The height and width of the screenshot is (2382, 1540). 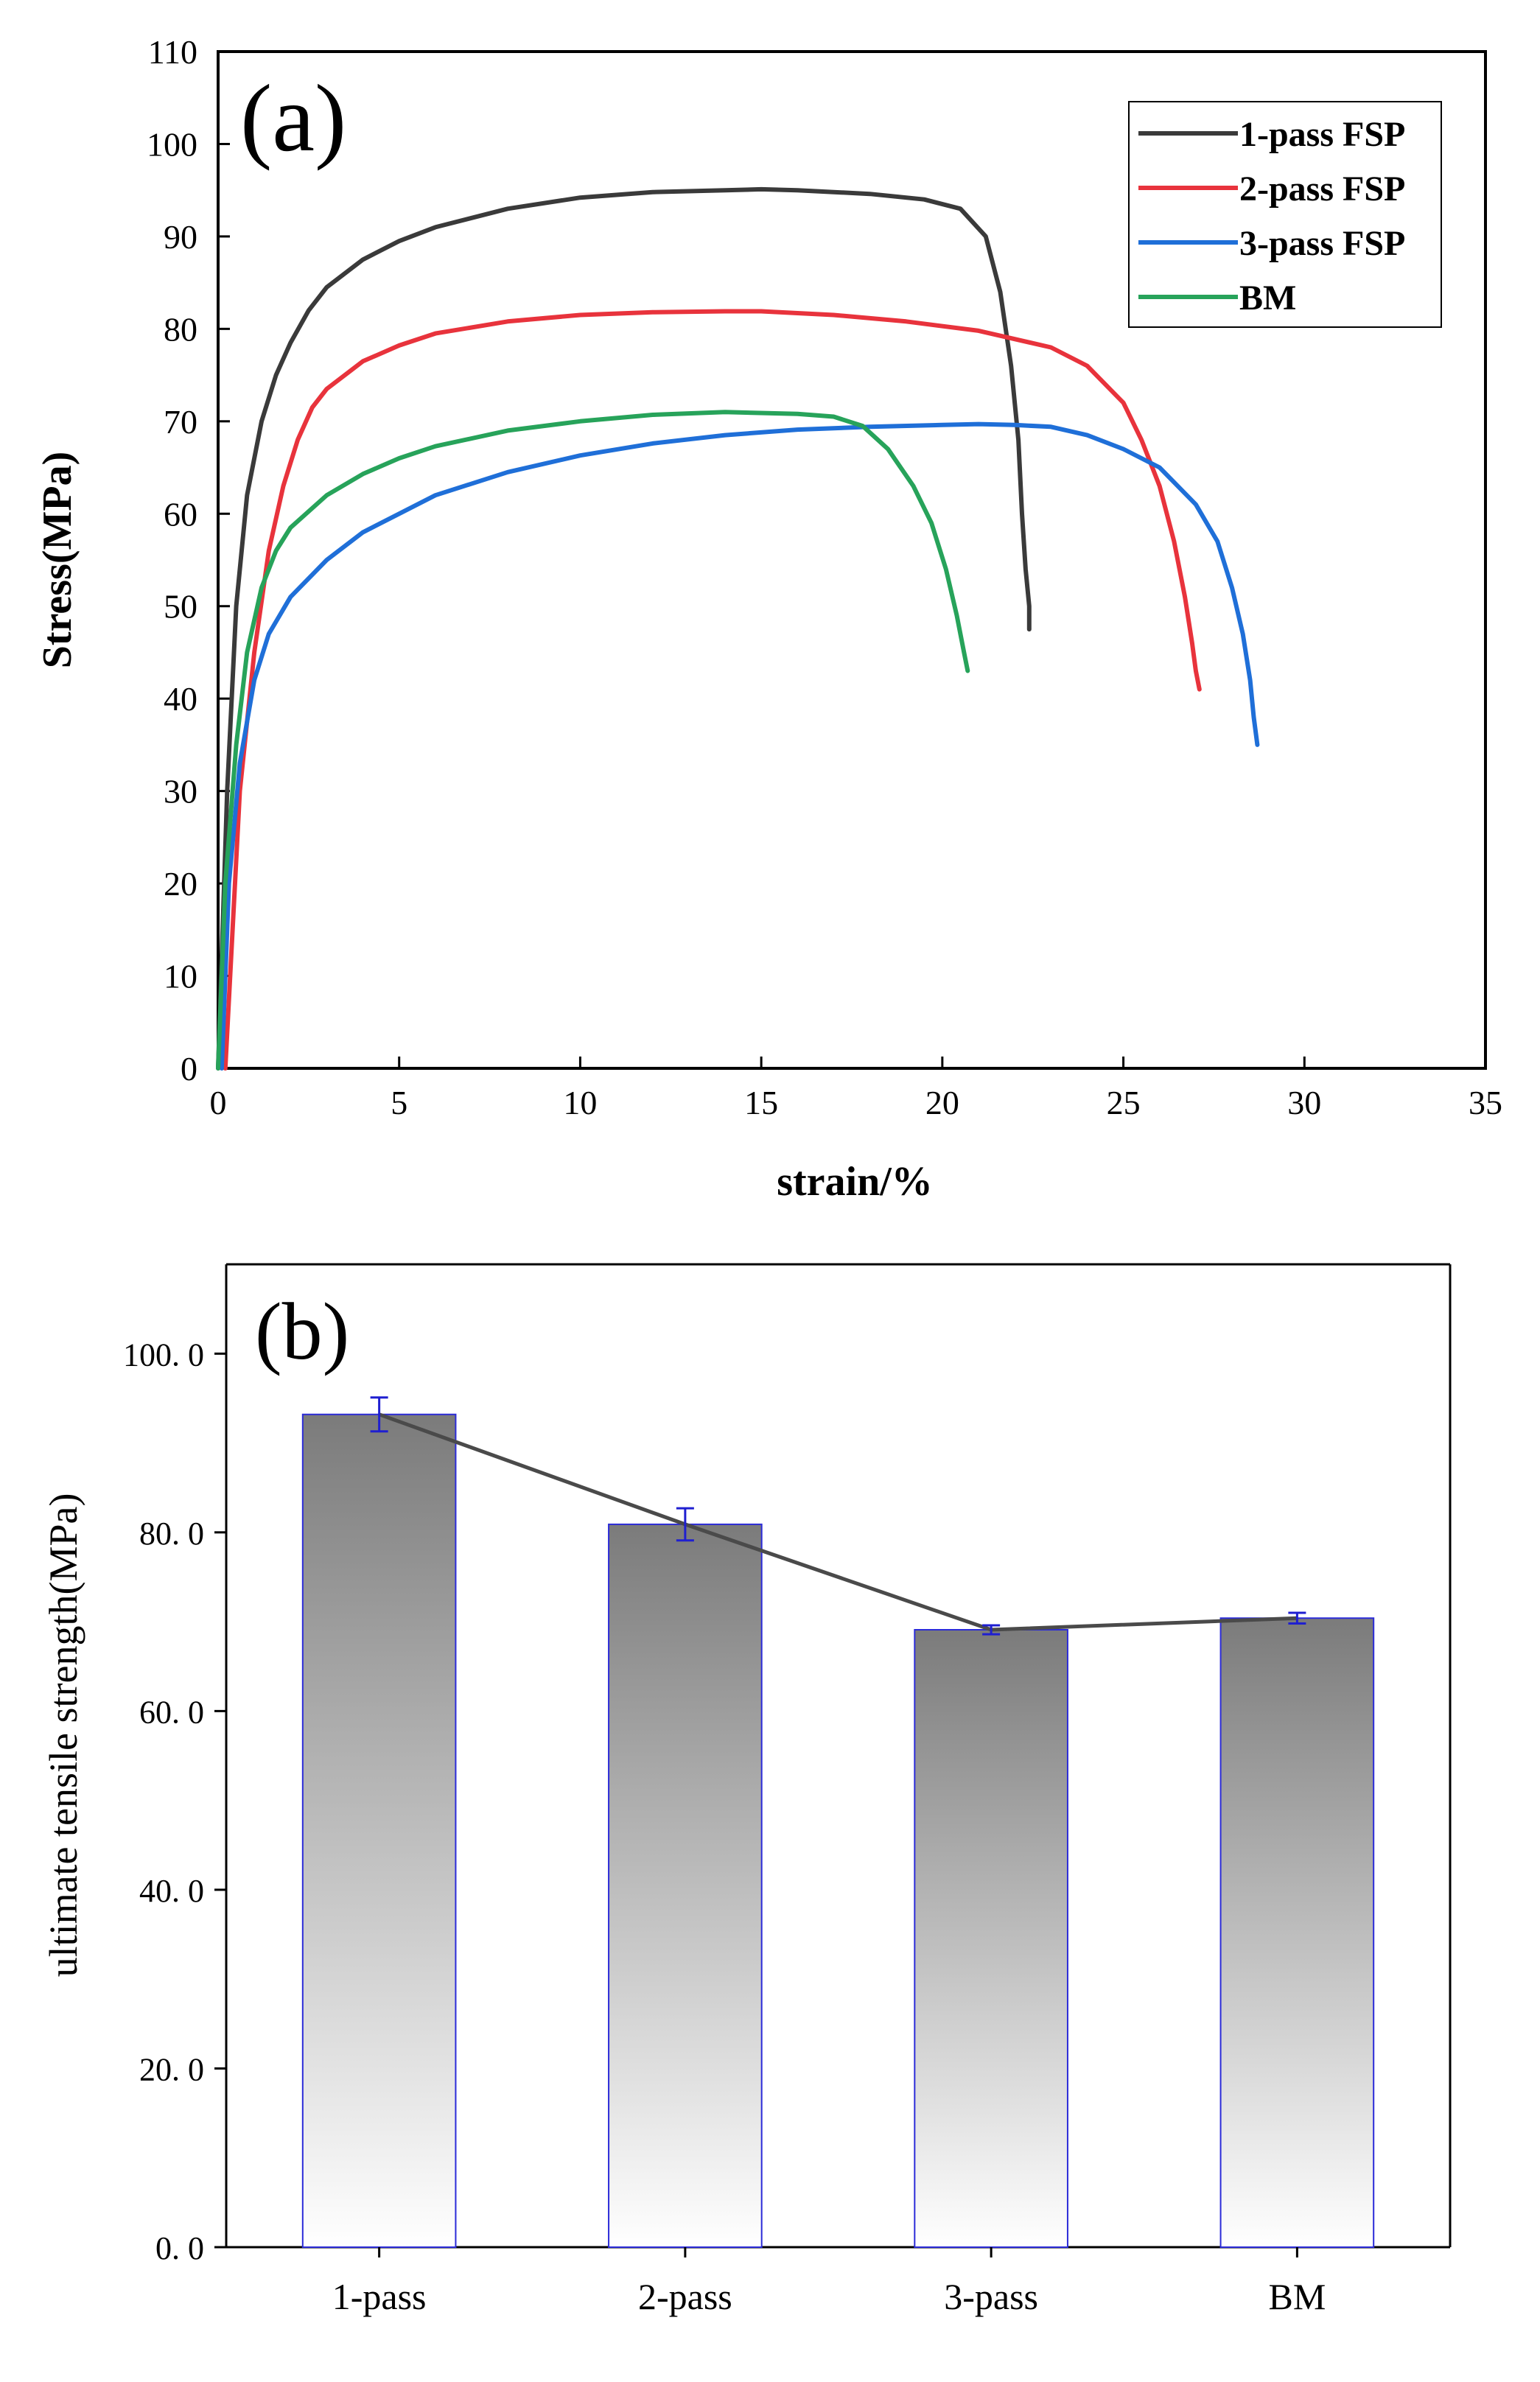 What do you see at coordinates (180, 422) in the screenshot?
I see `y-tick-label: 70` at bounding box center [180, 422].